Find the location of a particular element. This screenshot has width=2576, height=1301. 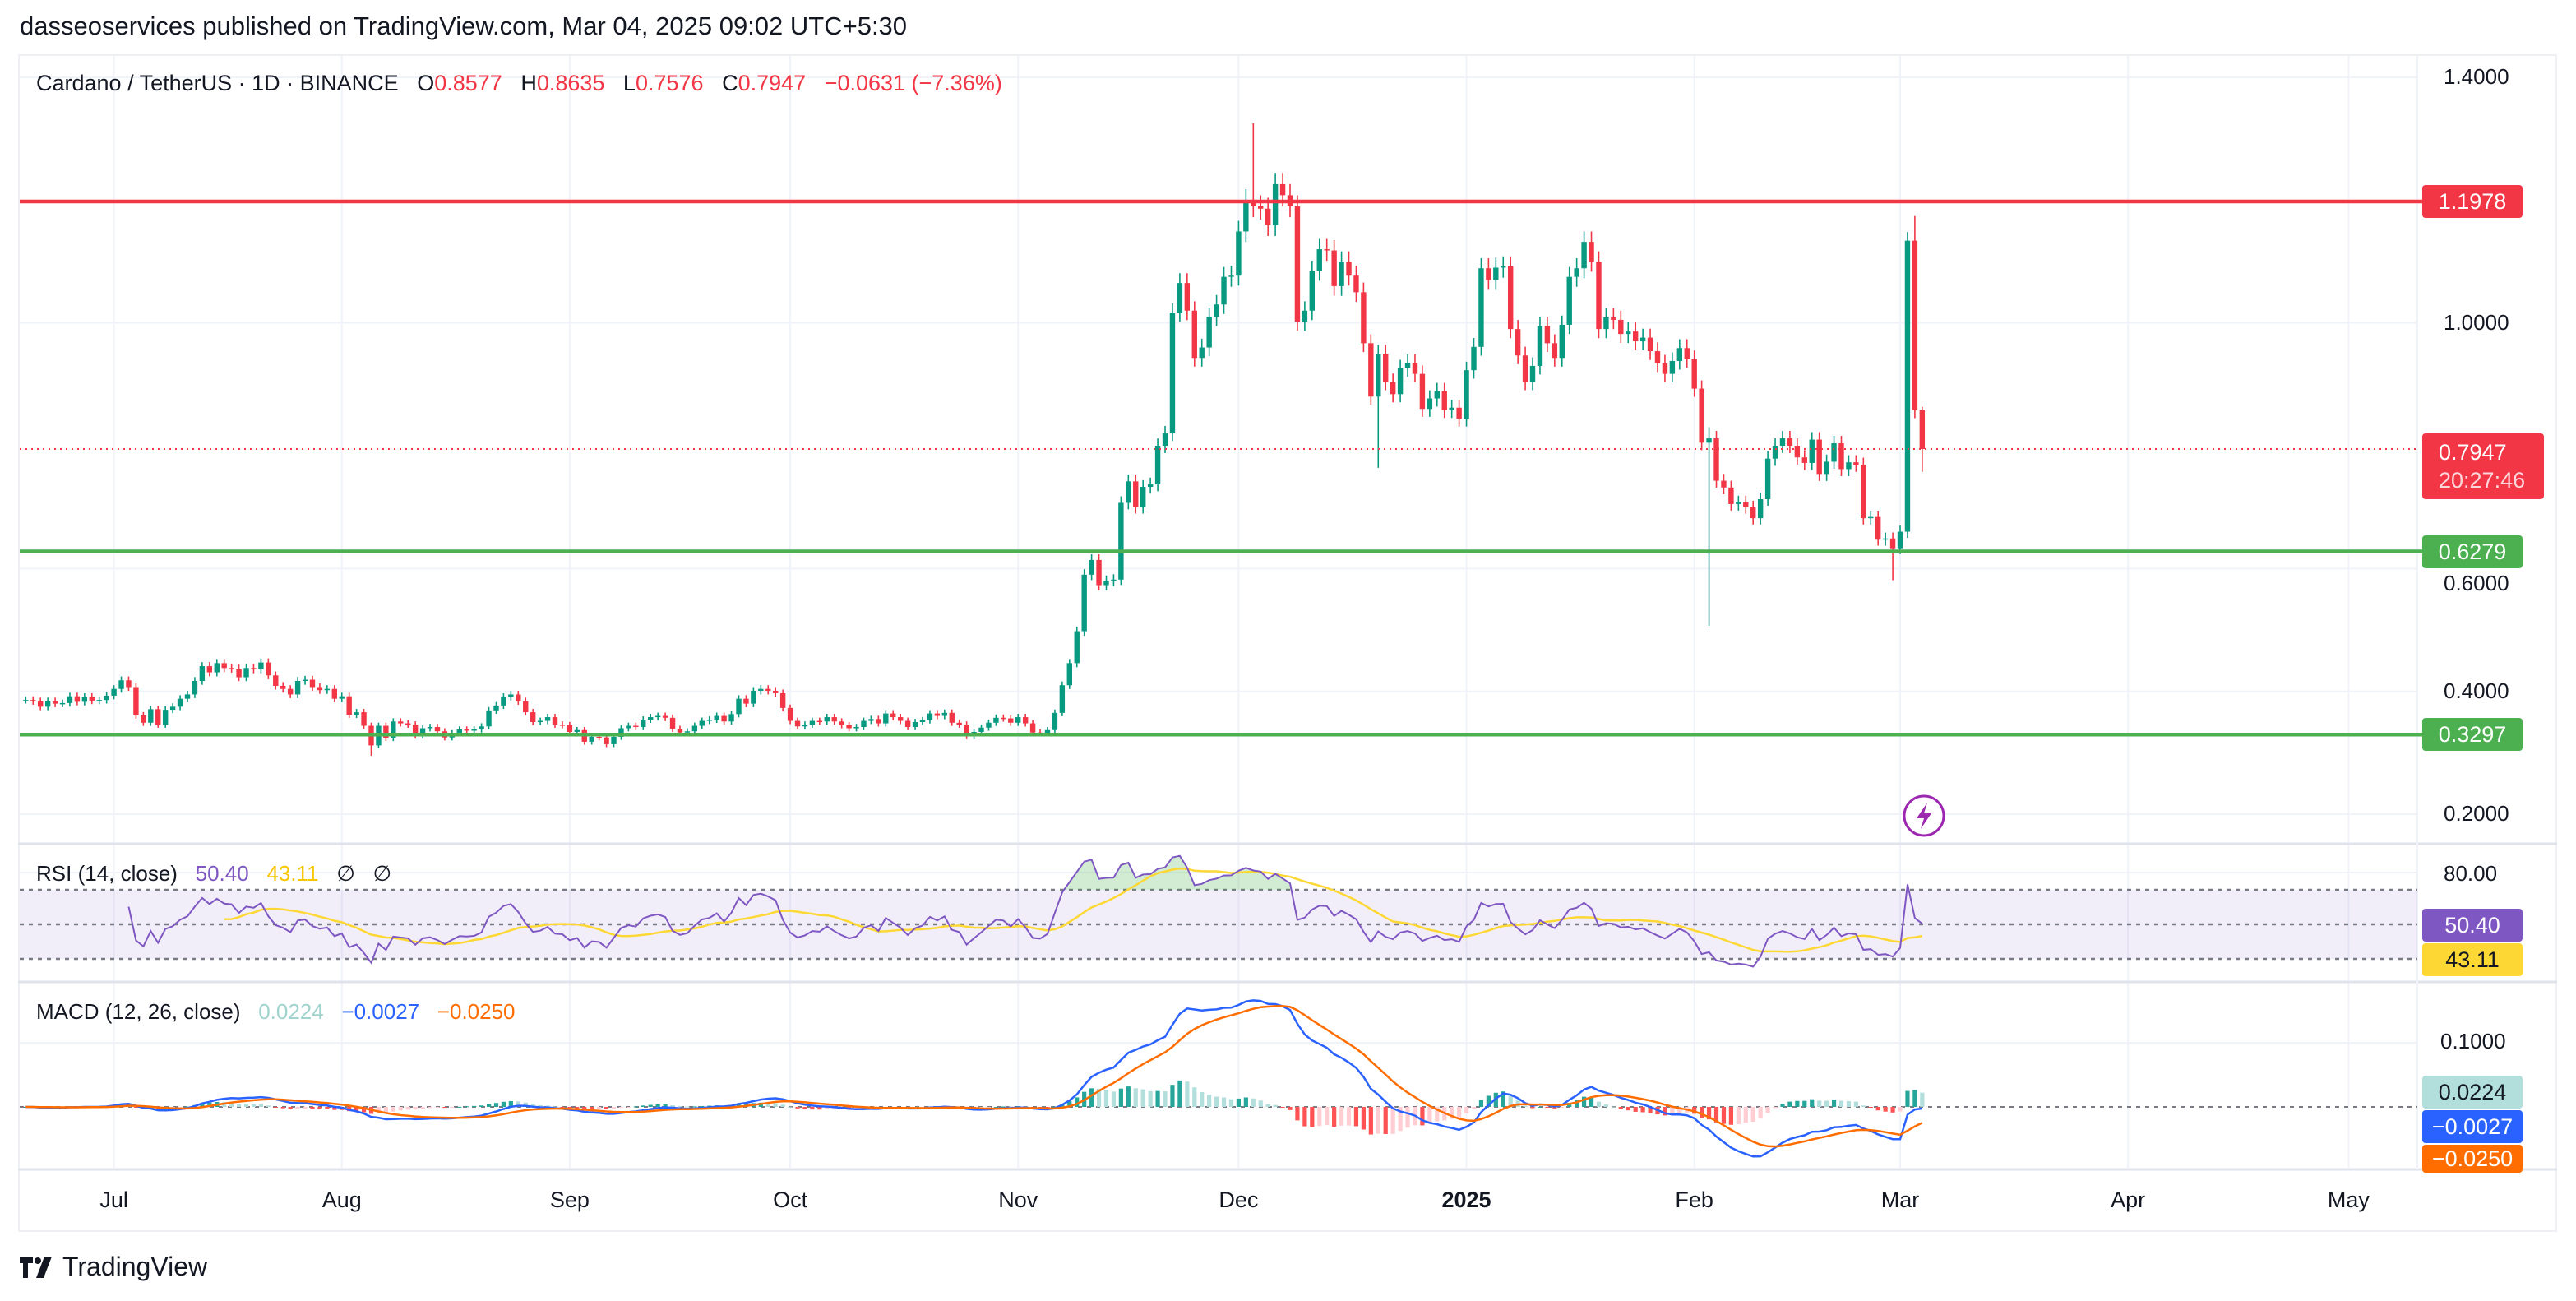

macd-hist-tag: 0.0224 is located at coordinates (2472, 1092).